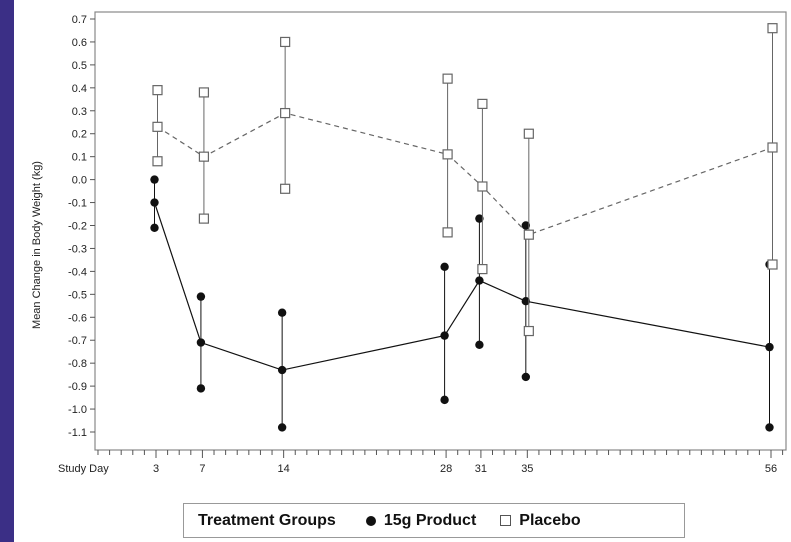 The width and height of the screenshot is (791, 542). What do you see at coordinates (481, 469) in the screenshot?
I see `x-tick-label: 31` at bounding box center [481, 469].